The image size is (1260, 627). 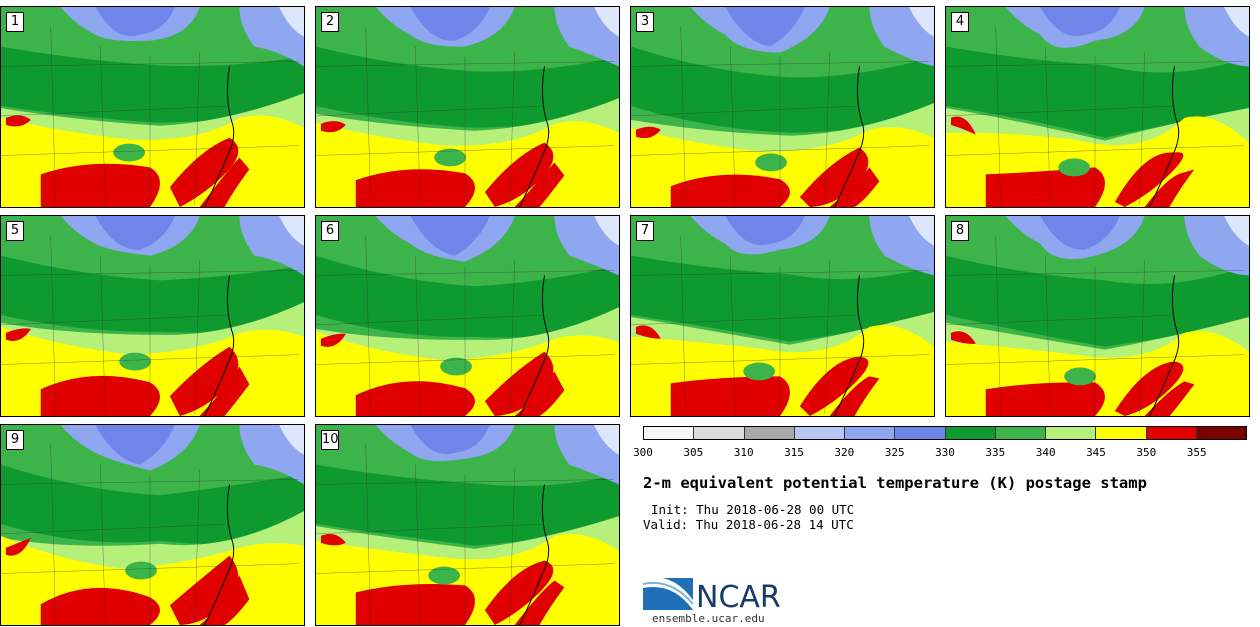 What do you see at coordinates (743, 452) in the screenshot?
I see `colorbar-tick-label: 310` at bounding box center [743, 452].